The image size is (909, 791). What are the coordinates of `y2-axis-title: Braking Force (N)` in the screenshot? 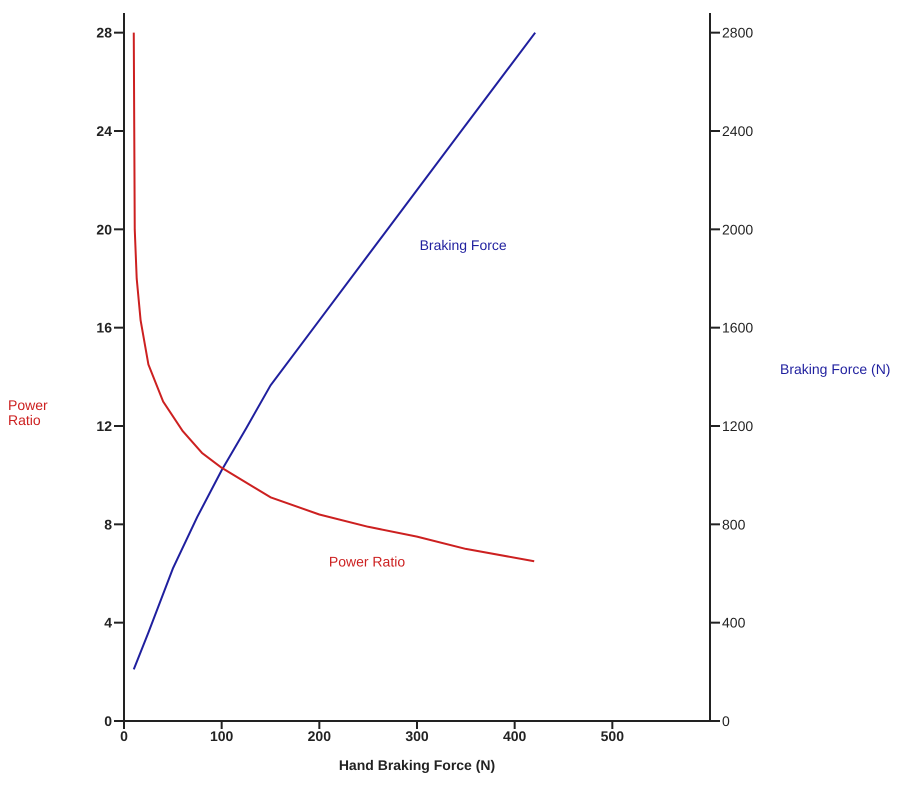 It's located at (835, 369).